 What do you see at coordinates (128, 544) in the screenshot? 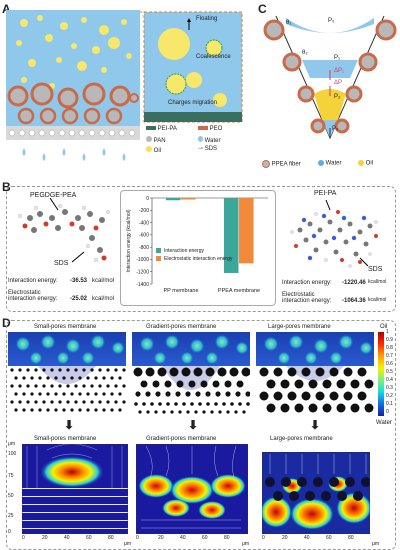
I see `x-unit-1: μm` at bounding box center [128, 544].